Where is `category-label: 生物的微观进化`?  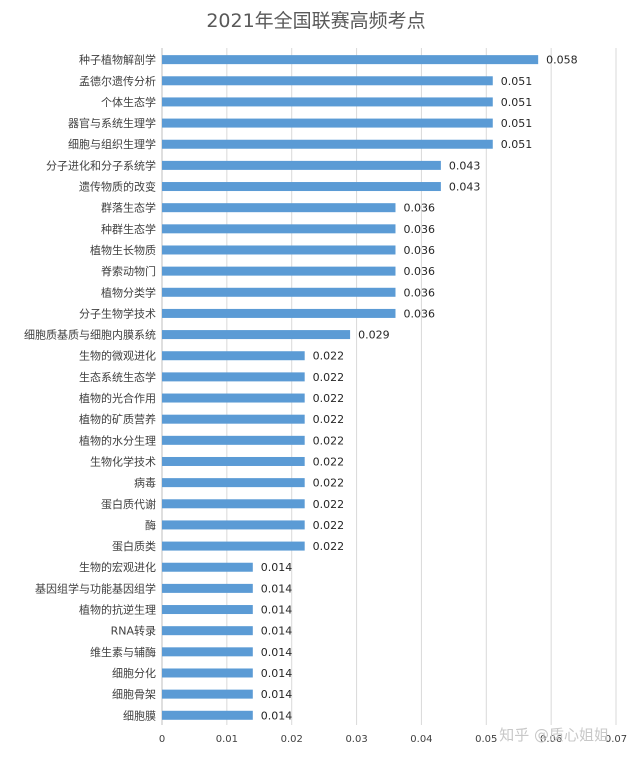 category-label: 生物的微观进化 is located at coordinates (117, 356).